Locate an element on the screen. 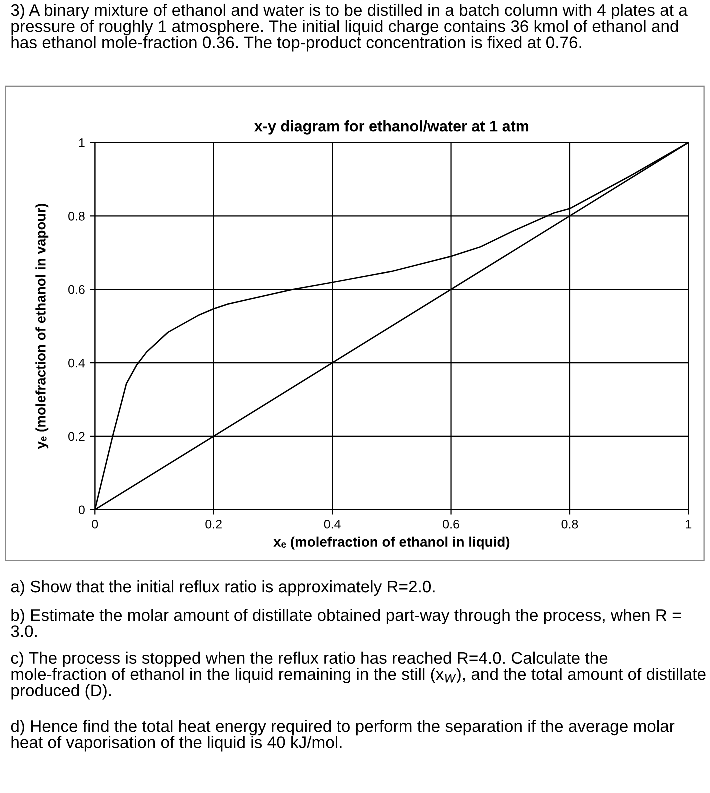  x-tick-label: 0.8 is located at coordinates (570, 524).